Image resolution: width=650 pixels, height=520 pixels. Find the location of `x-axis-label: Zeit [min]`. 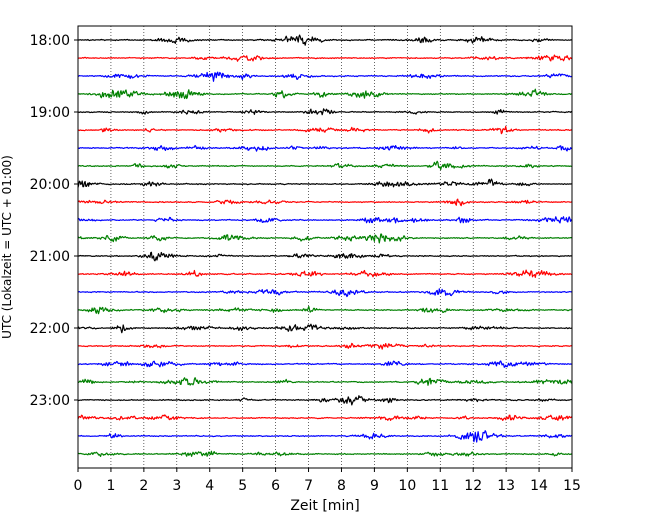

x-axis-label: Zeit [min] is located at coordinates (324, 506).